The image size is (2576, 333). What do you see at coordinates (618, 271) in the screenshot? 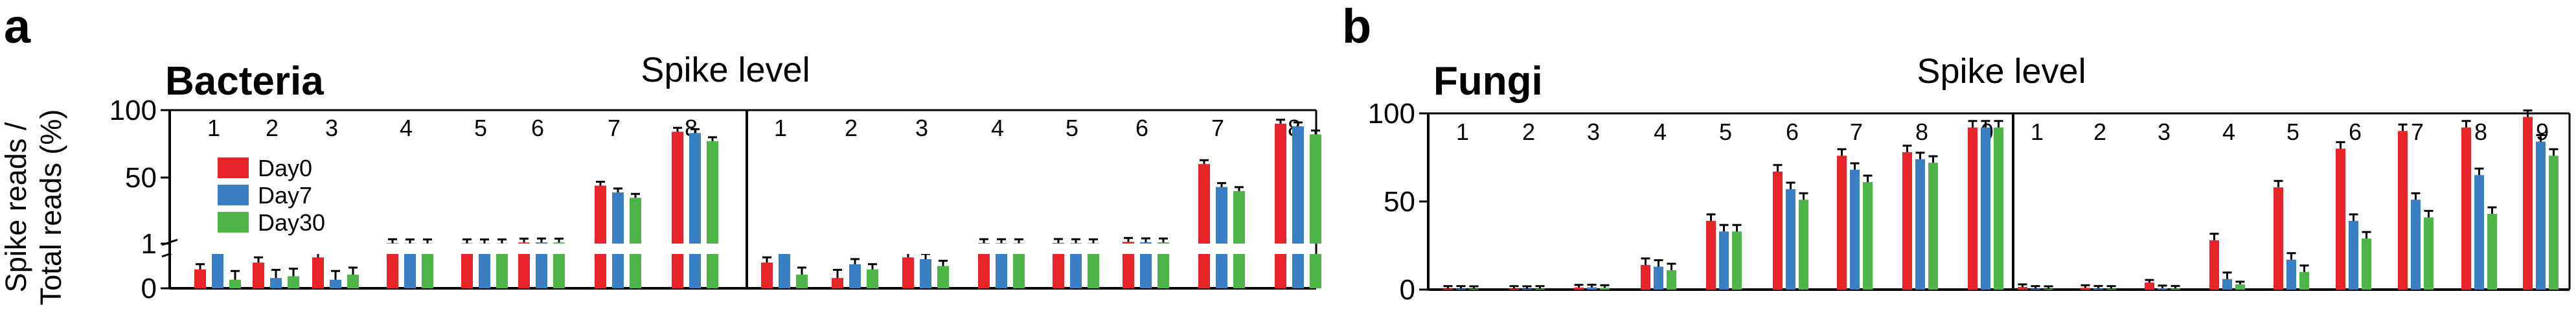
I see `bar-a1-day7-level7-lower` at bounding box center [618, 271].